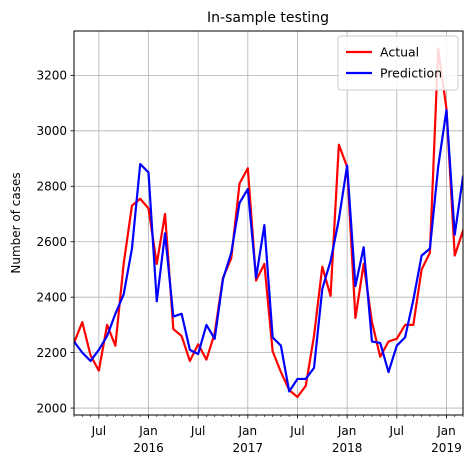 This screenshot has width=473, height=465. I want to click on y-tick-label: 2200, so click(51, 353).